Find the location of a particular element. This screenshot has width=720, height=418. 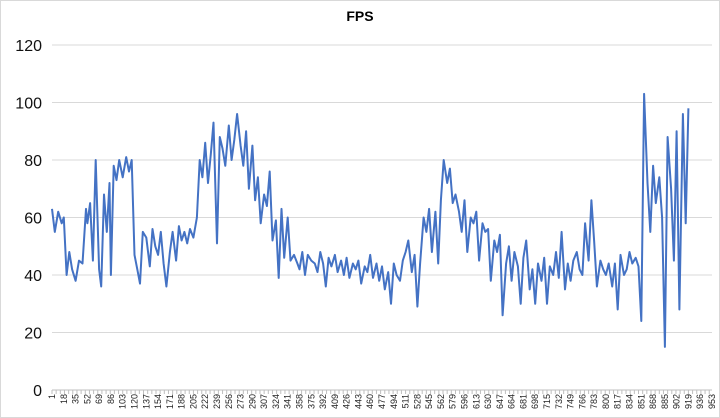

x-tick-label: 664 is located at coordinates (512, 401).